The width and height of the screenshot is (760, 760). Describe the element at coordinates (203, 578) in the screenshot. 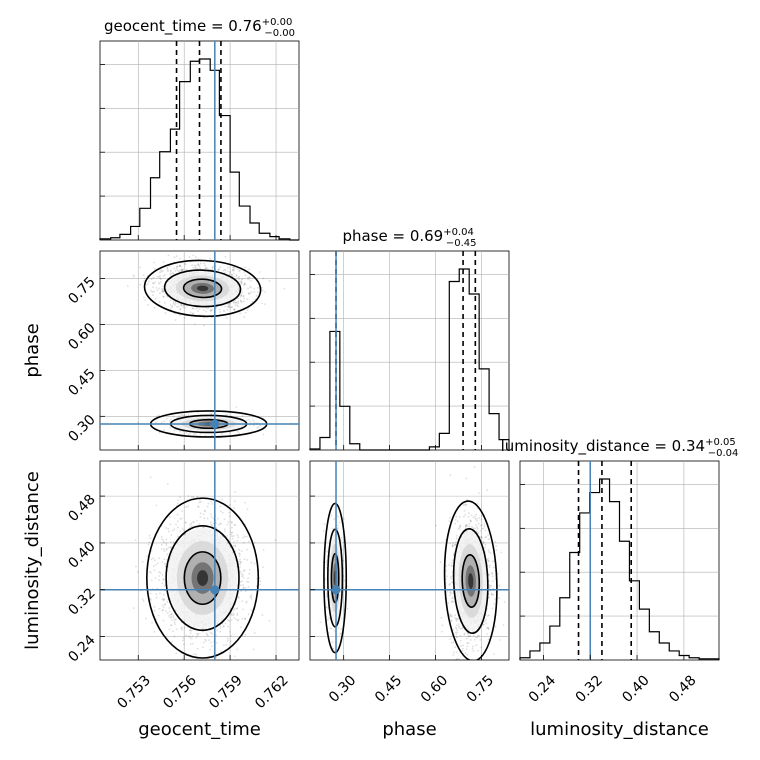

I see `density-ring` at that location.